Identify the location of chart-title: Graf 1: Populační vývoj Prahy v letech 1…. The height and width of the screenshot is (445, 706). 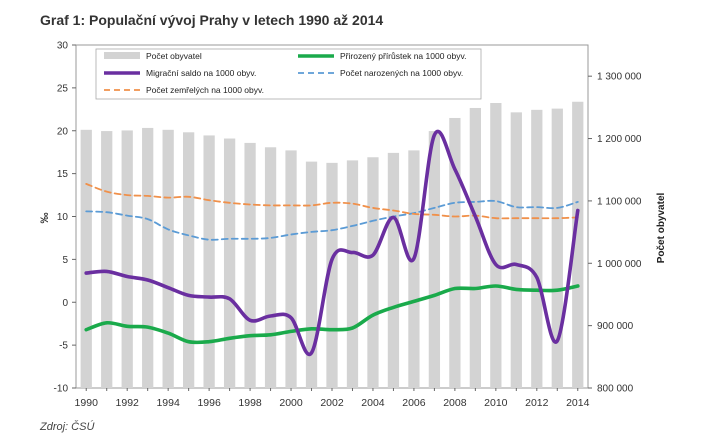
(212, 20).